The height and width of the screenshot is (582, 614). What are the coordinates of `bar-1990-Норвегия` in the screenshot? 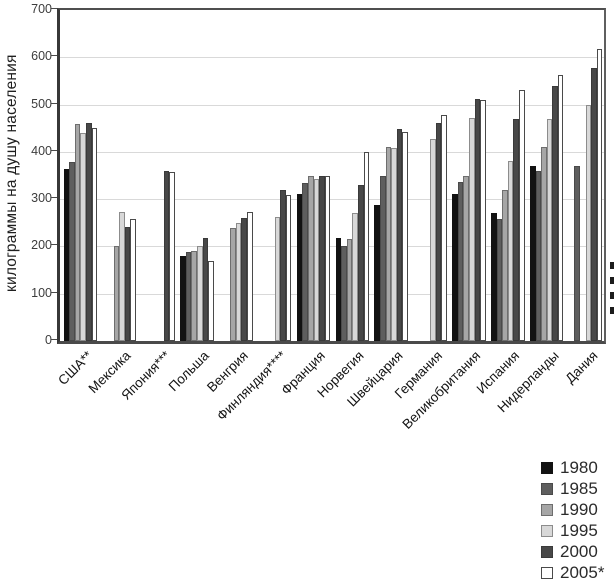 It's located at (349, 290).